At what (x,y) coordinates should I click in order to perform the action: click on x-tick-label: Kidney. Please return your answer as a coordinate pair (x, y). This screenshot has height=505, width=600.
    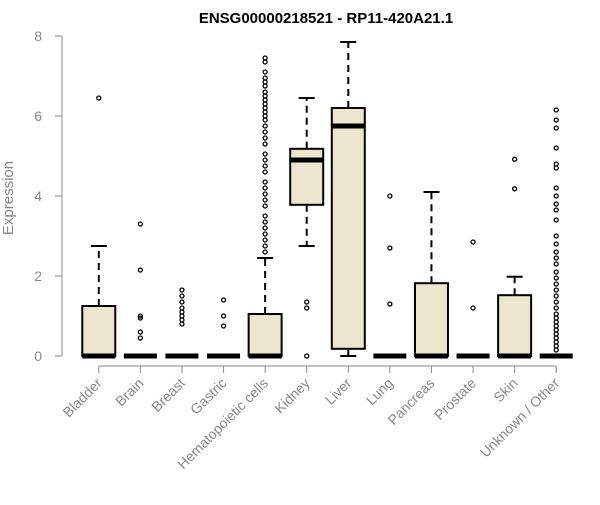
    Looking at the image, I should click on (292, 396).